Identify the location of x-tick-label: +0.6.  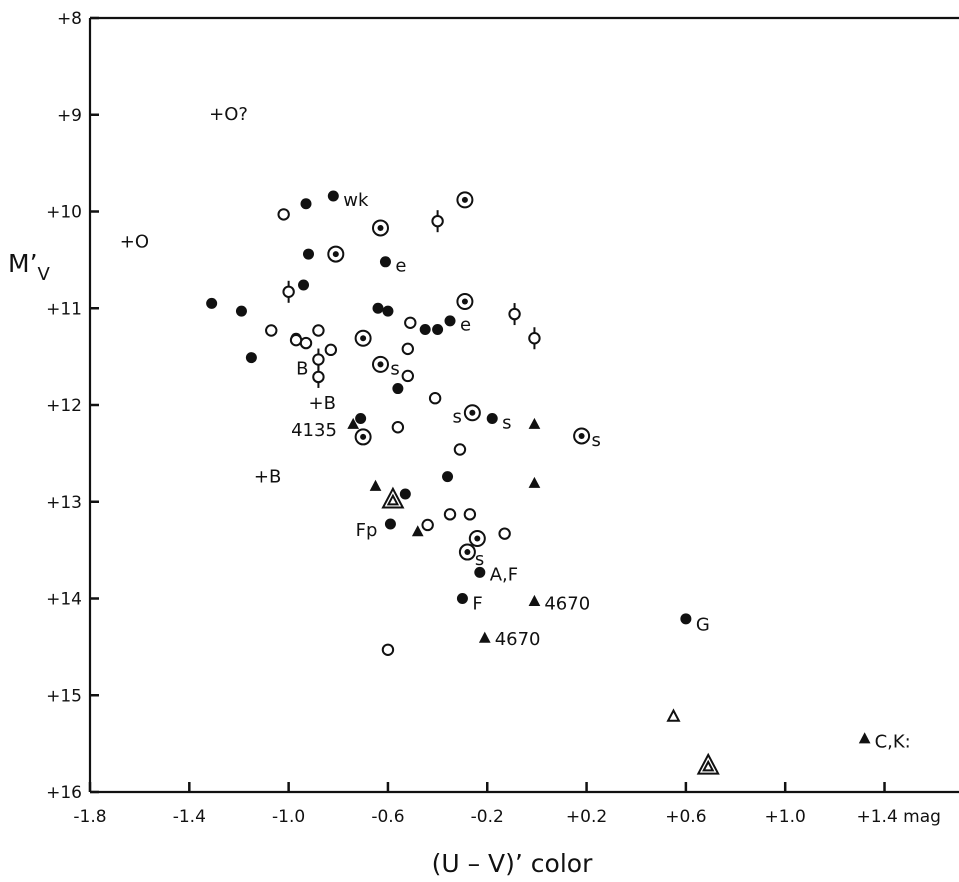
(685, 817).